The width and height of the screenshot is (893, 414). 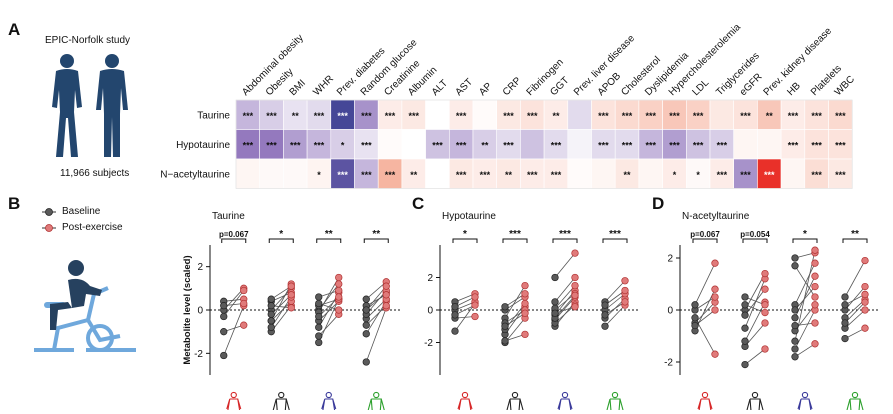 I want to click on panel-letter-c: C, so click(x=418, y=203).